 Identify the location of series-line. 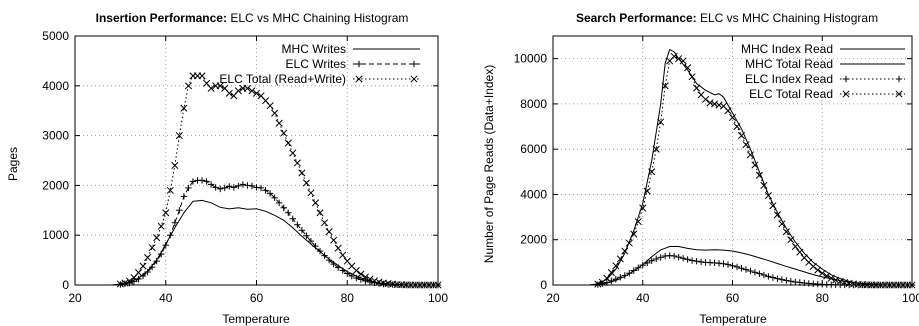
(256, 242).